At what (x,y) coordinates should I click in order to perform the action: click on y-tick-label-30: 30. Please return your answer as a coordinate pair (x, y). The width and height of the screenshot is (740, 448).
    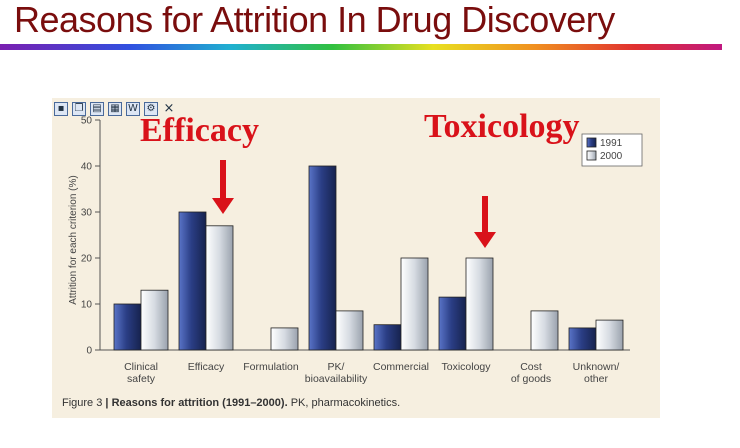
    Looking at the image, I should click on (87, 213).